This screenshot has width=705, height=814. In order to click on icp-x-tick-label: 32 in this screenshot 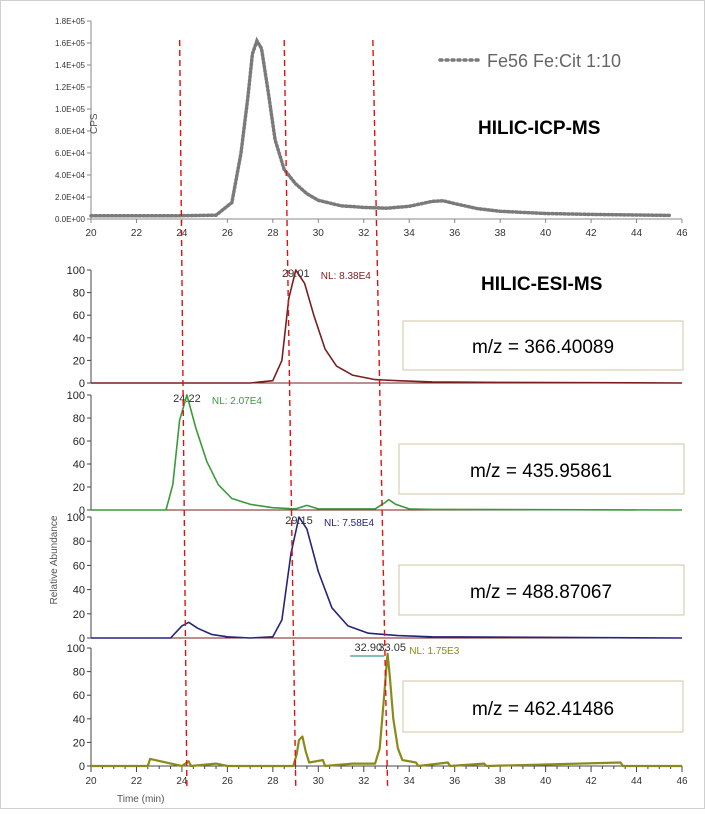, I will do `click(364, 233)`.